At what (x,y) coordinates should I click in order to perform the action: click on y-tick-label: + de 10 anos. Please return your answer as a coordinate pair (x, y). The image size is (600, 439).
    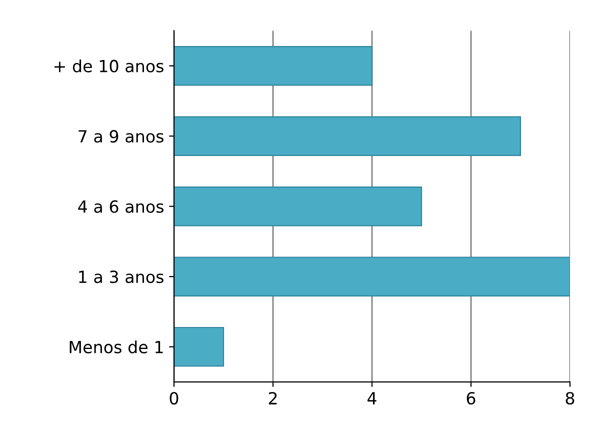
    Looking at the image, I should click on (109, 66).